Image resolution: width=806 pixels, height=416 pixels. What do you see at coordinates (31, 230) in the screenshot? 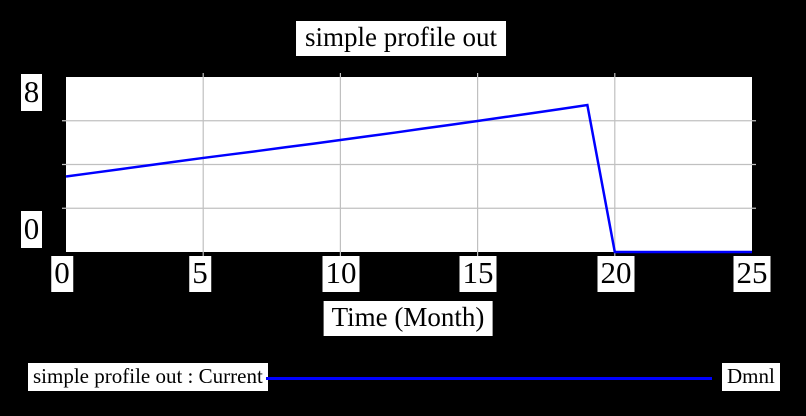
I see `y-axis-min-label: 0` at bounding box center [31, 230].